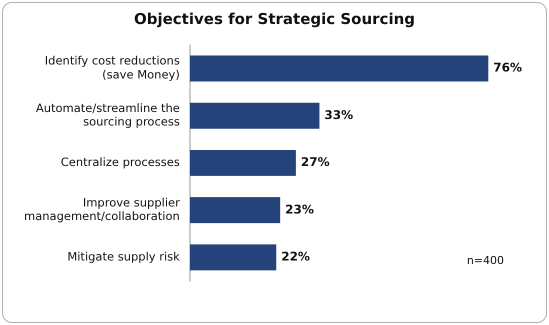 This screenshot has width=549, height=325. I want to click on data-label: 22%, so click(295, 257).